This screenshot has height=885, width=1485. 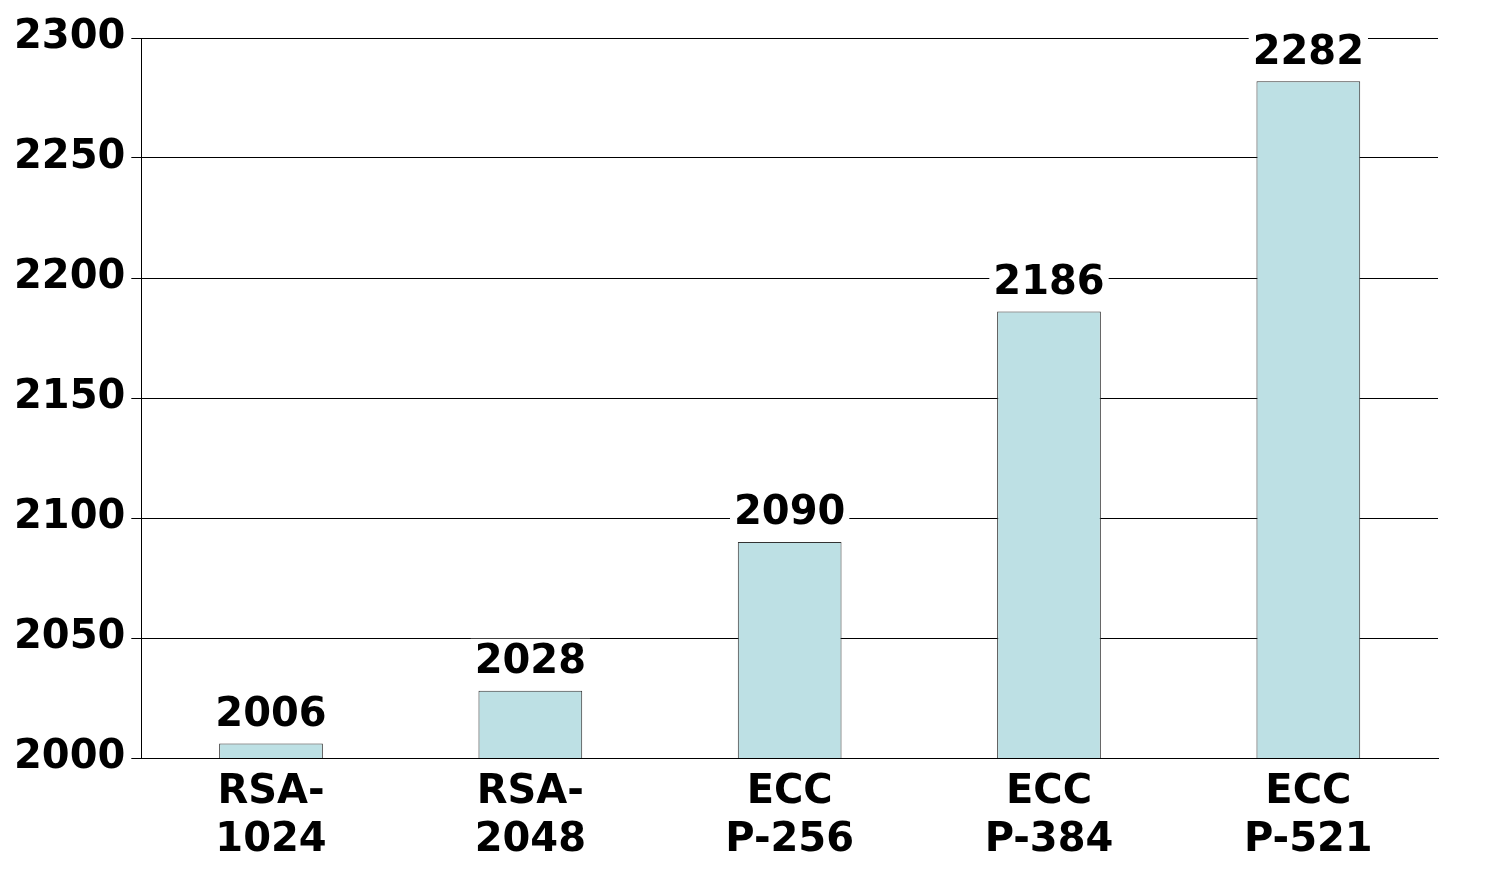 What do you see at coordinates (271, 711) in the screenshot?
I see `data-label: 2006` at bounding box center [271, 711].